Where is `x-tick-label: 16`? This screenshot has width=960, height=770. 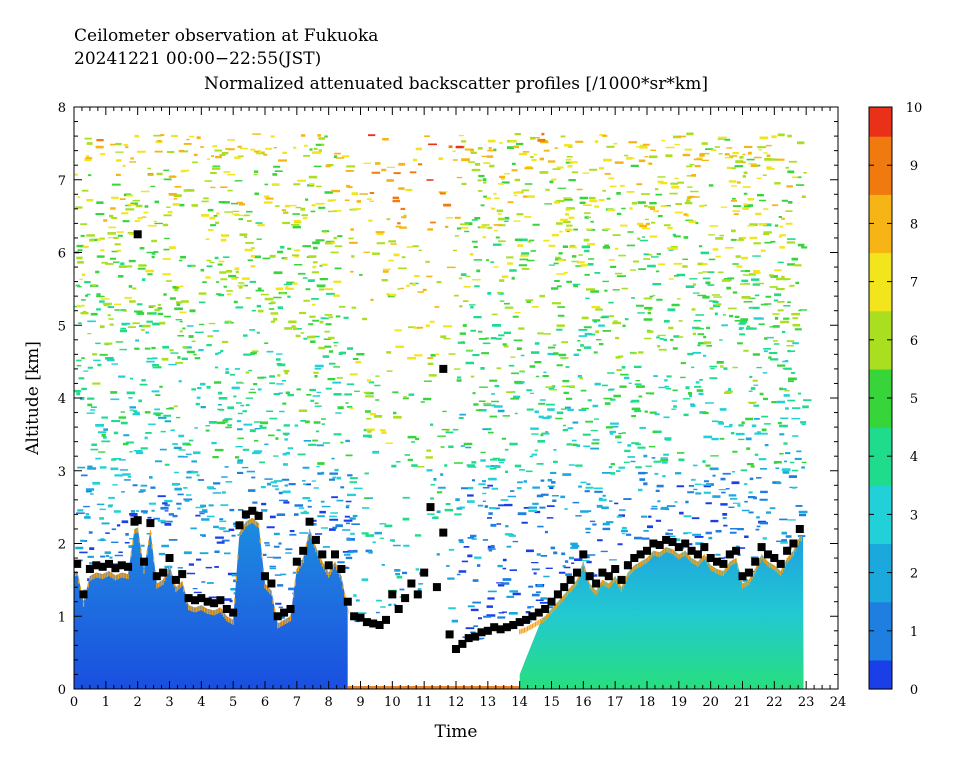
x-tick-label: 16 is located at coordinates (583, 702).